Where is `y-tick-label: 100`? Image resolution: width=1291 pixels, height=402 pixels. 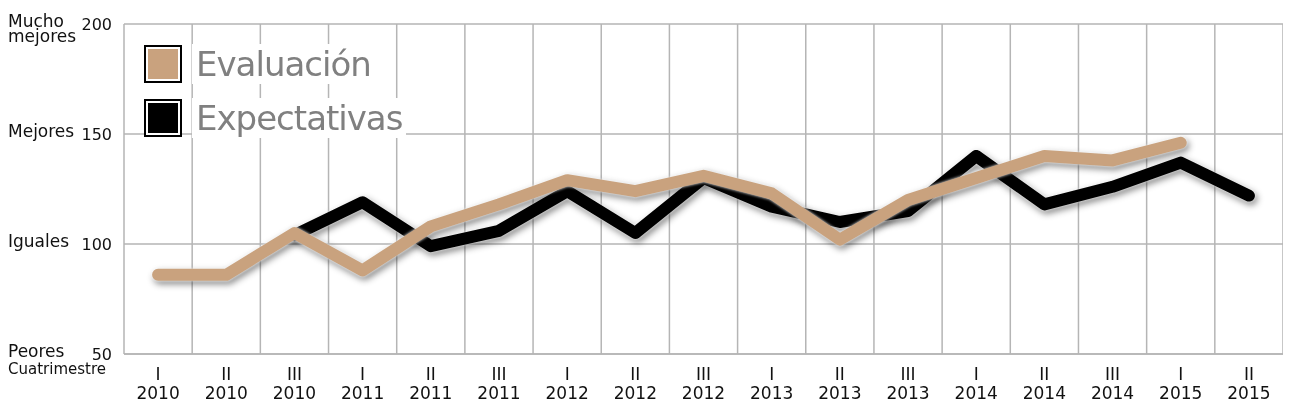 y-tick-label: 100 is located at coordinates (96, 244).